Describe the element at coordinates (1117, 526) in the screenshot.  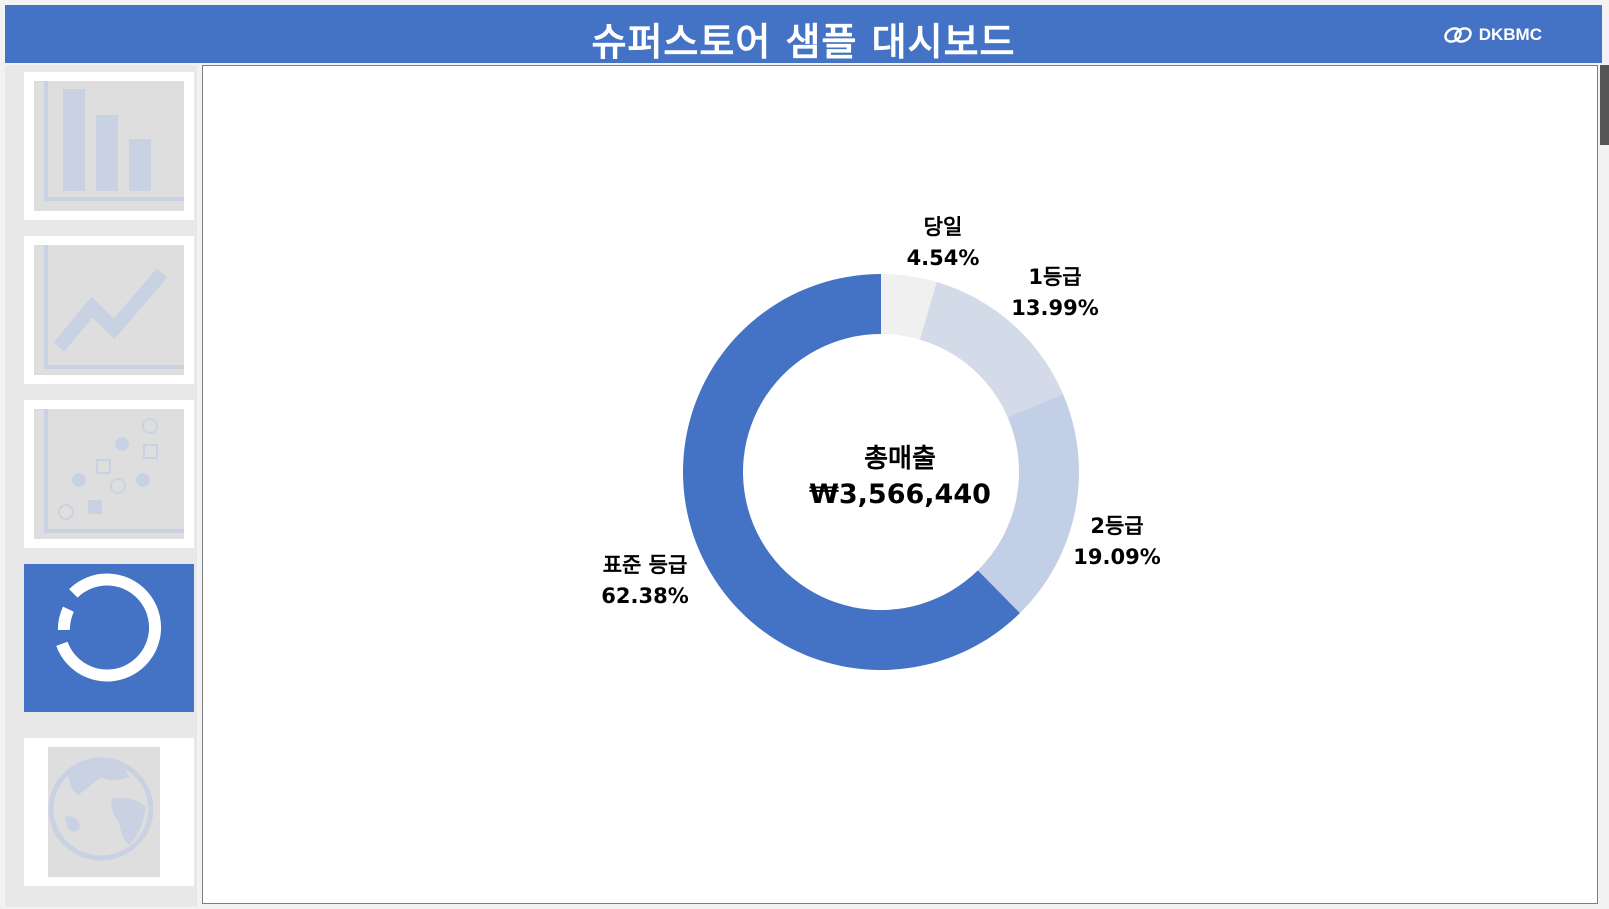
I see `slice-name: 2등급` at that location.